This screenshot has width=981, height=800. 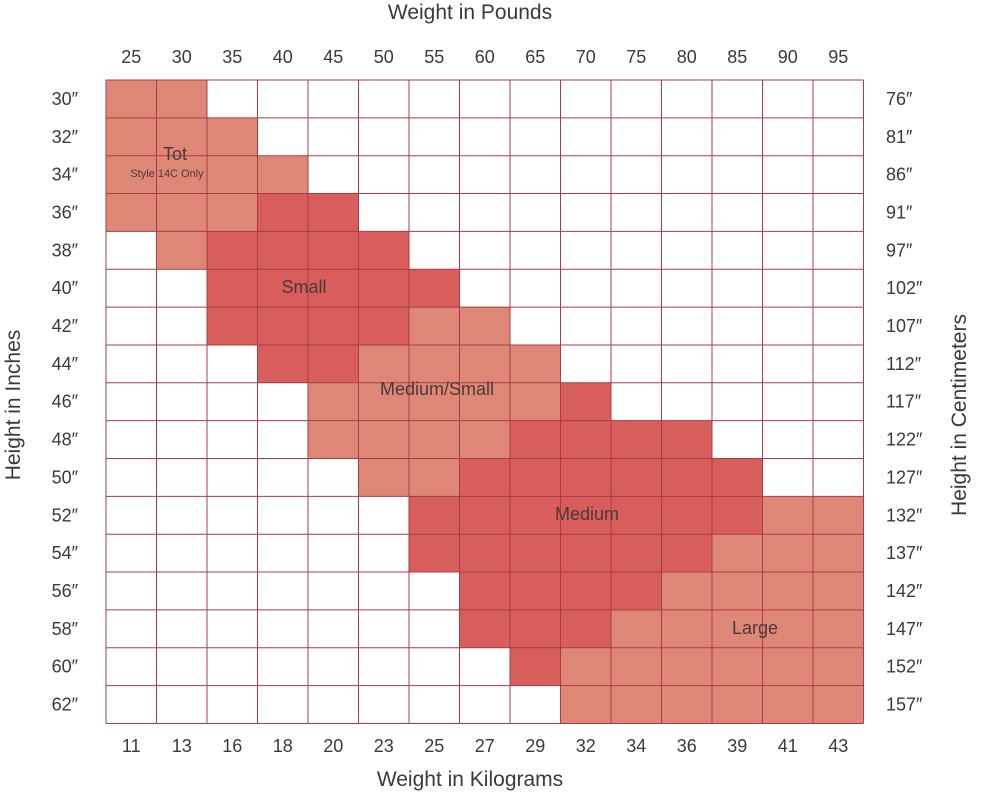 What do you see at coordinates (904, 364) in the screenshot?
I see `tick-centimeters: 112″` at bounding box center [904, 364].